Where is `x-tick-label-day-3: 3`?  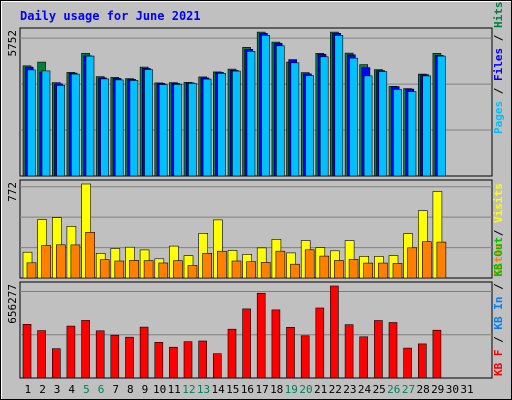
x-tick-label-day-3: 3 is located at coordinates (57, 389).